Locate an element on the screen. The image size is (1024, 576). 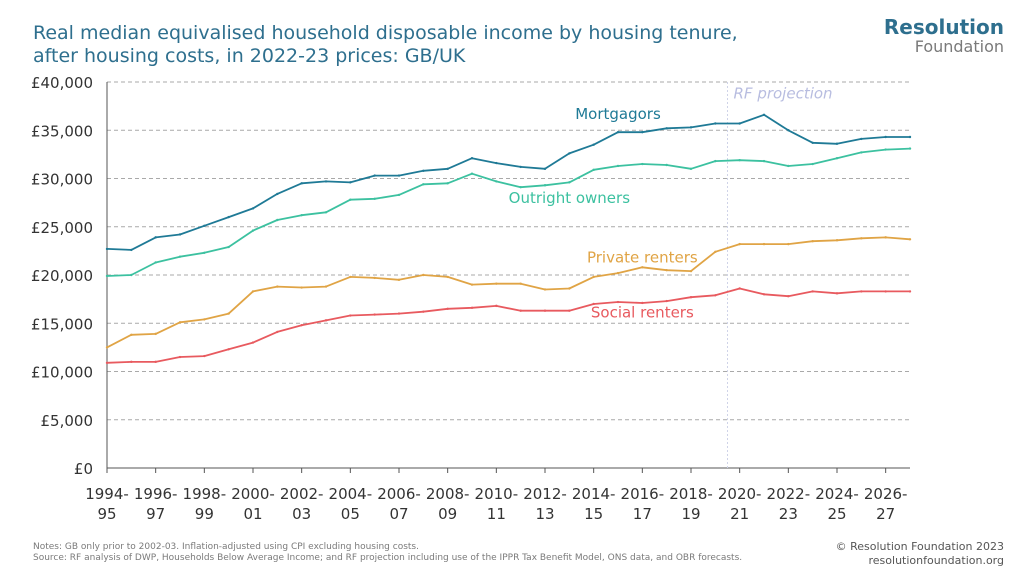
x-tick-label: 2000- is located at coordinates (253, 494).